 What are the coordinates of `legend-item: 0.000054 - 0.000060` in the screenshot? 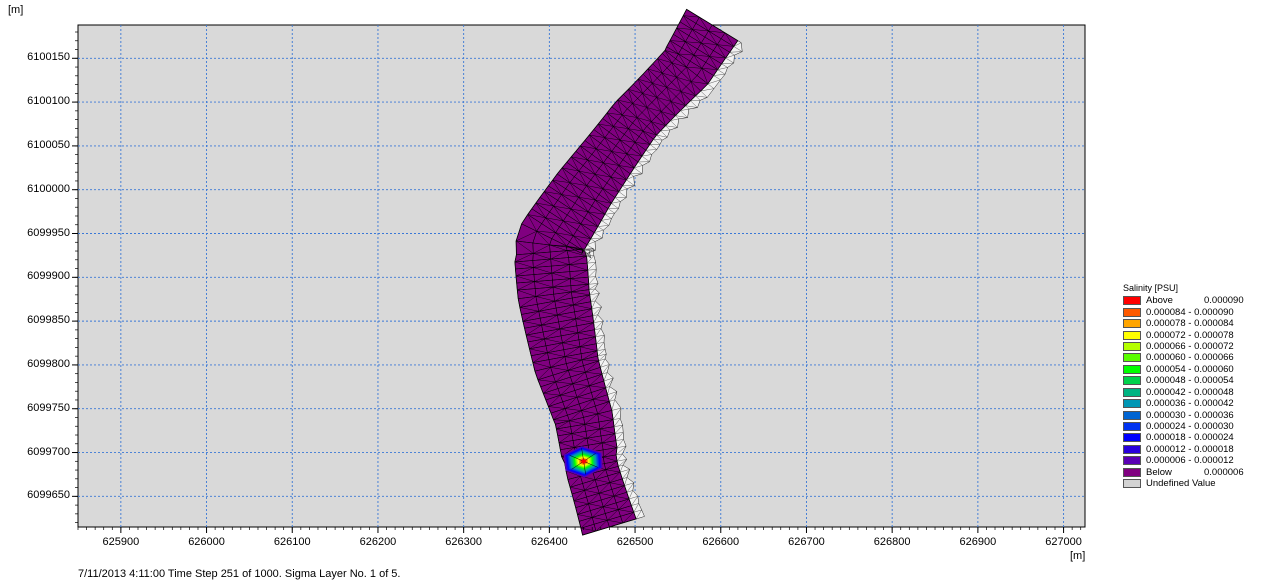 It's located at (1183, 369).